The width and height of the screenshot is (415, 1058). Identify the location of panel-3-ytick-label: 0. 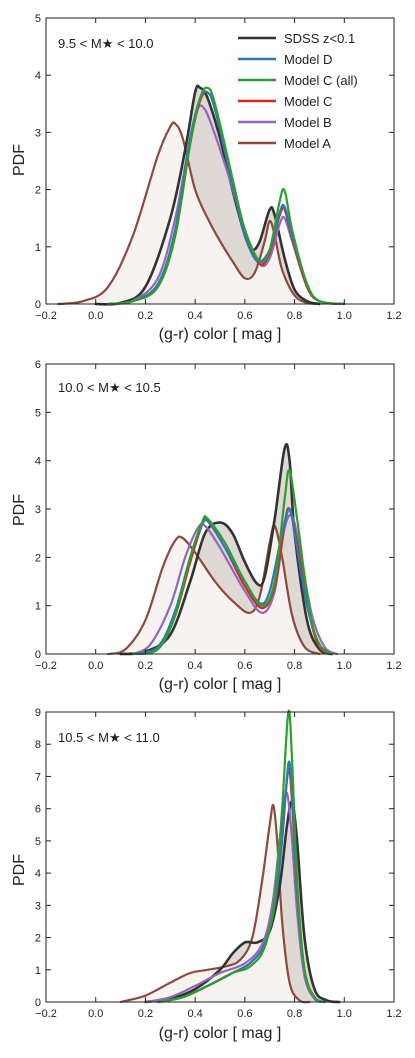
(38, 1003).